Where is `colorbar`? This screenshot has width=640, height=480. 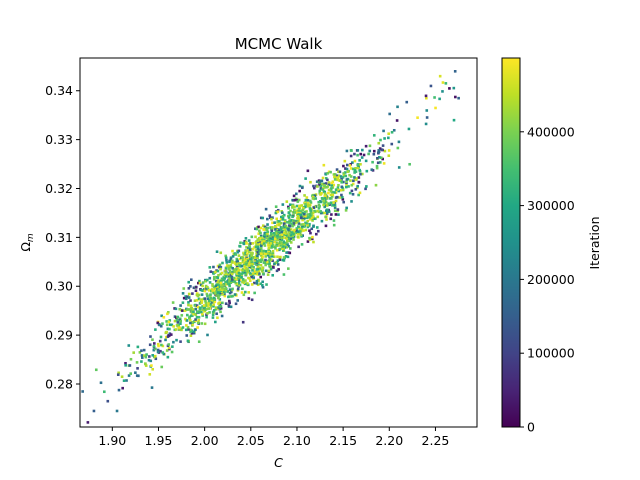
colorbar is located at coordinates (511, 242).